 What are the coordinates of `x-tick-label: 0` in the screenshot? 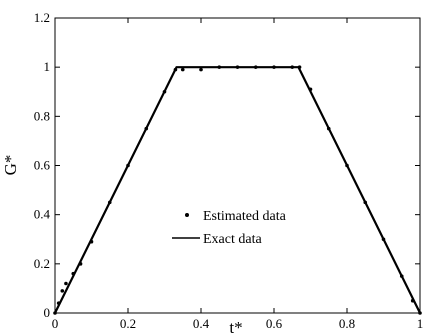 It's located at (55, 323).